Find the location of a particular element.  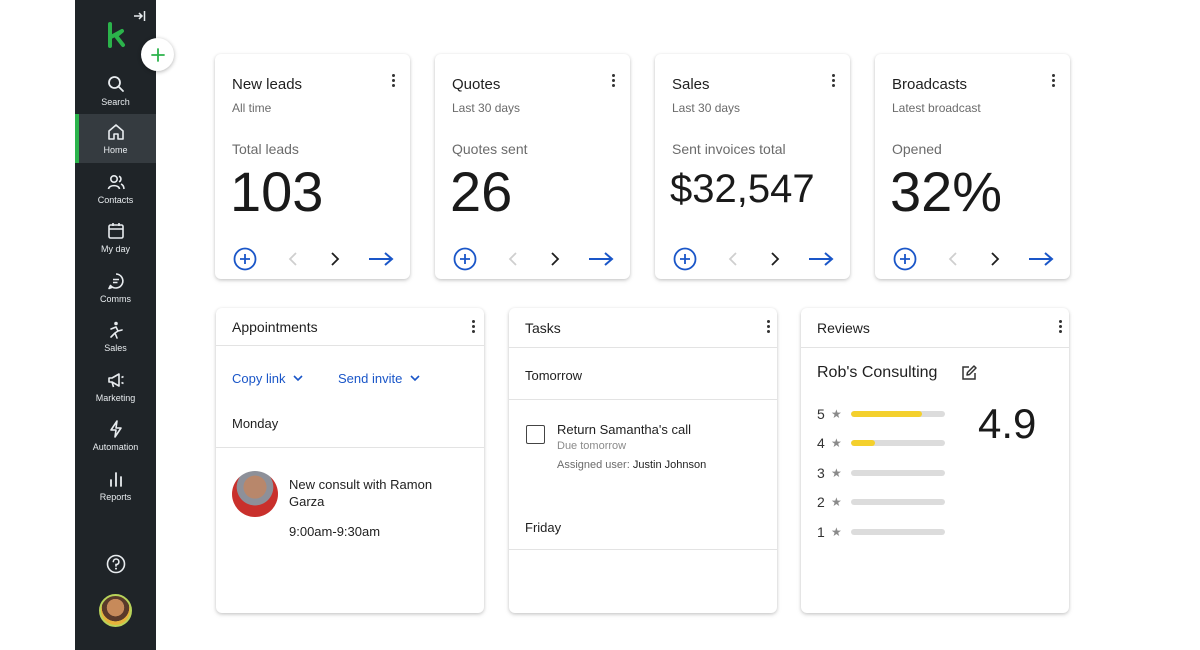

copy-link-button: Copy link is located at coordinates (268, 378).